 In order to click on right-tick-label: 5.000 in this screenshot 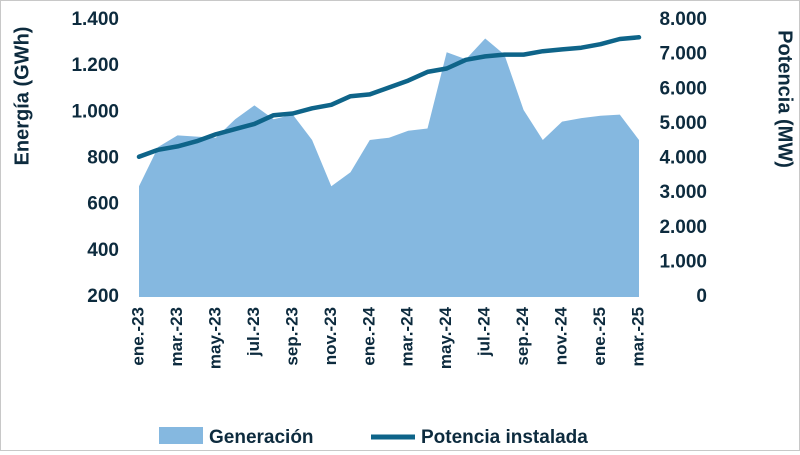, I will do `click(683, 123)`.